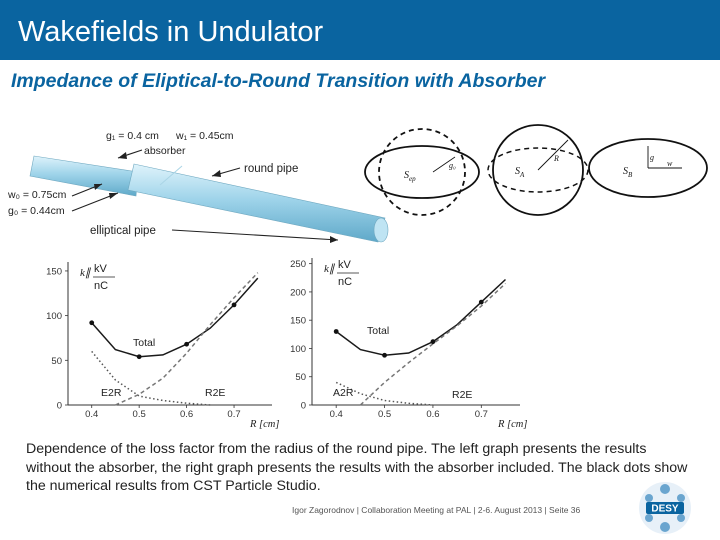 The height and width of the screenshot is (540, 720). Describe the element at coordinates (628, 172) in the screenshot. I see `sb-symbol: SB` at that location.